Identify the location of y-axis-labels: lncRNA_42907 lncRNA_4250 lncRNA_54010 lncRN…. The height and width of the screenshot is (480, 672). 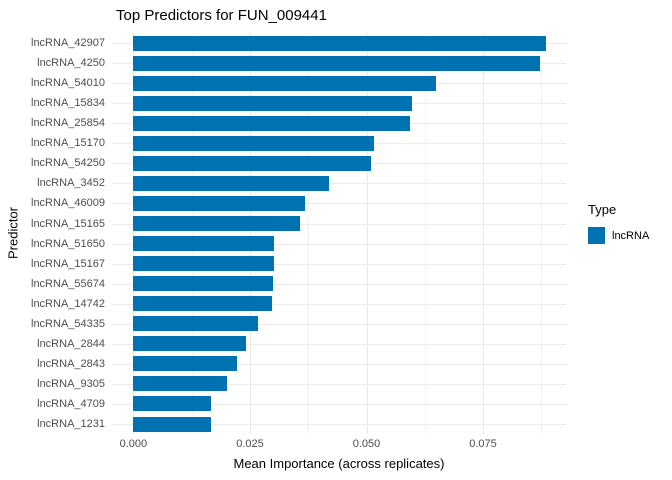
(52, 233).